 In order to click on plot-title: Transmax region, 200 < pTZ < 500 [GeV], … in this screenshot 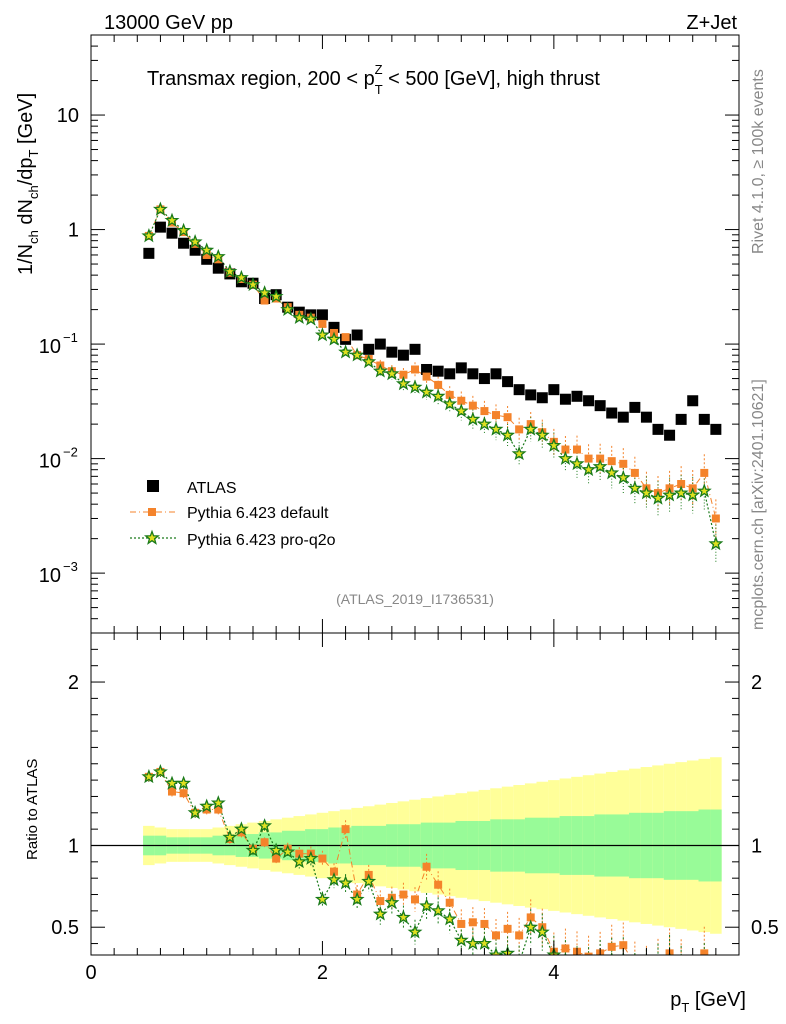, I will do `click(373, 79)`.